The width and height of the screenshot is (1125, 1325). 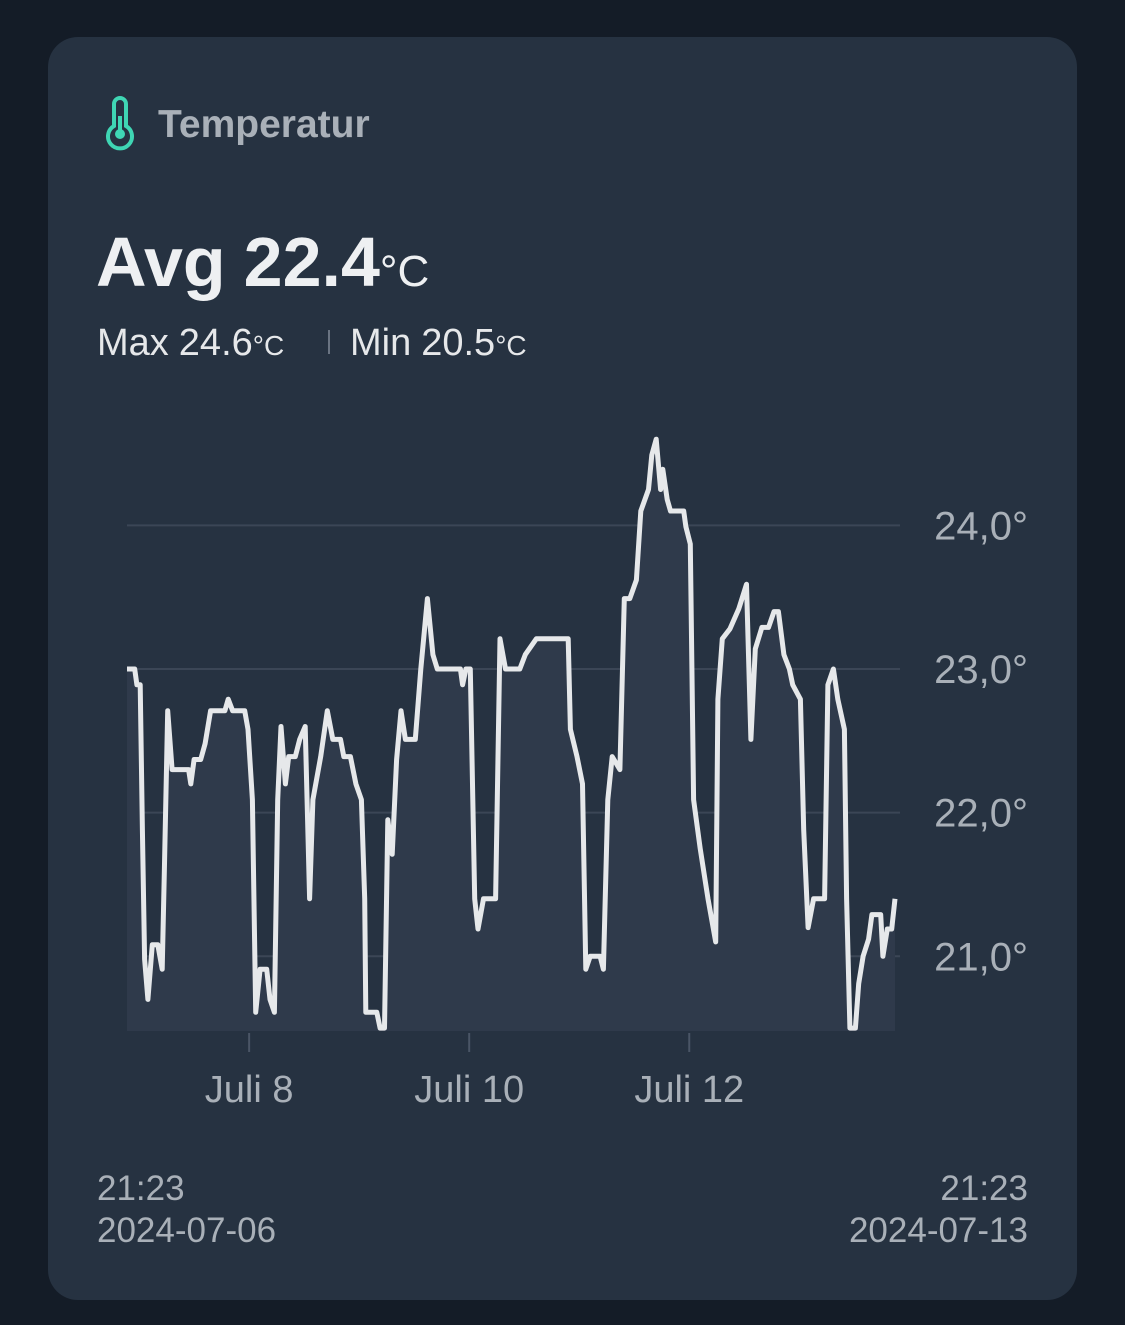 What do you see at coordinates (249, 1090) in the screenshot?
I see `x-tick-label: Juli 8` at bounding box center [249, 1090].